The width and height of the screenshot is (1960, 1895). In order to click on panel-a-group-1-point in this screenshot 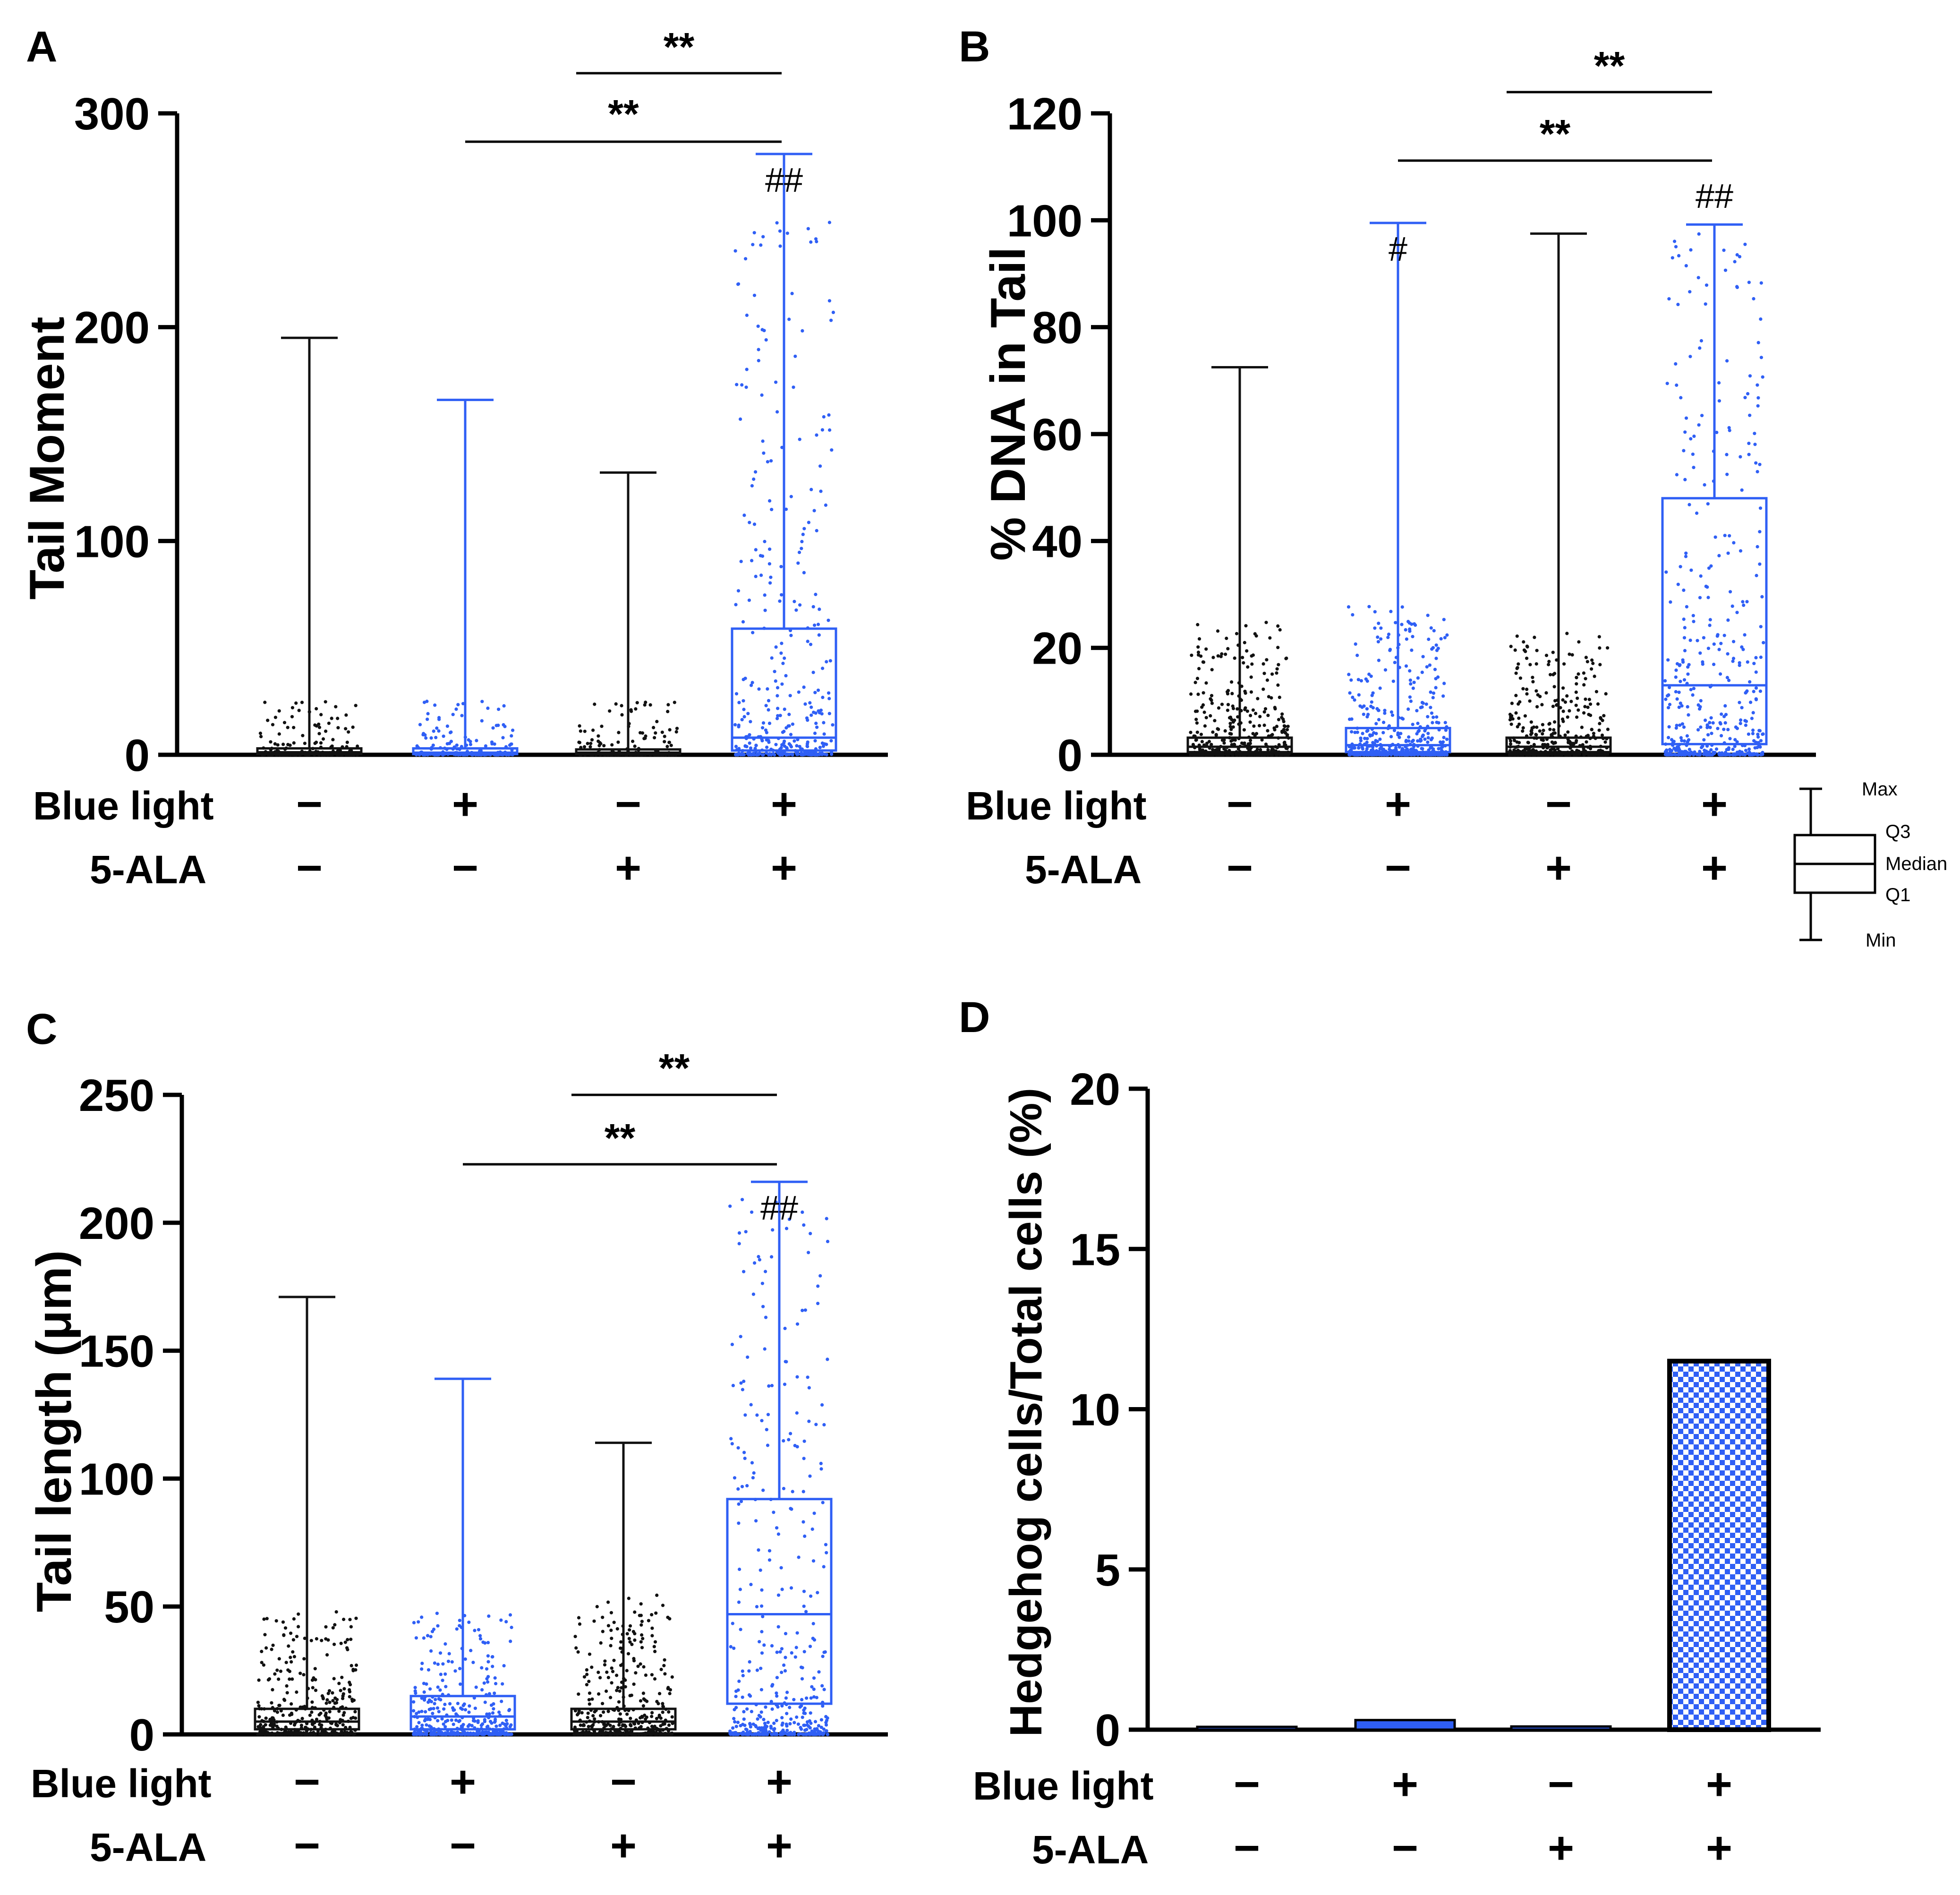, I will do `click(348, 732)`.